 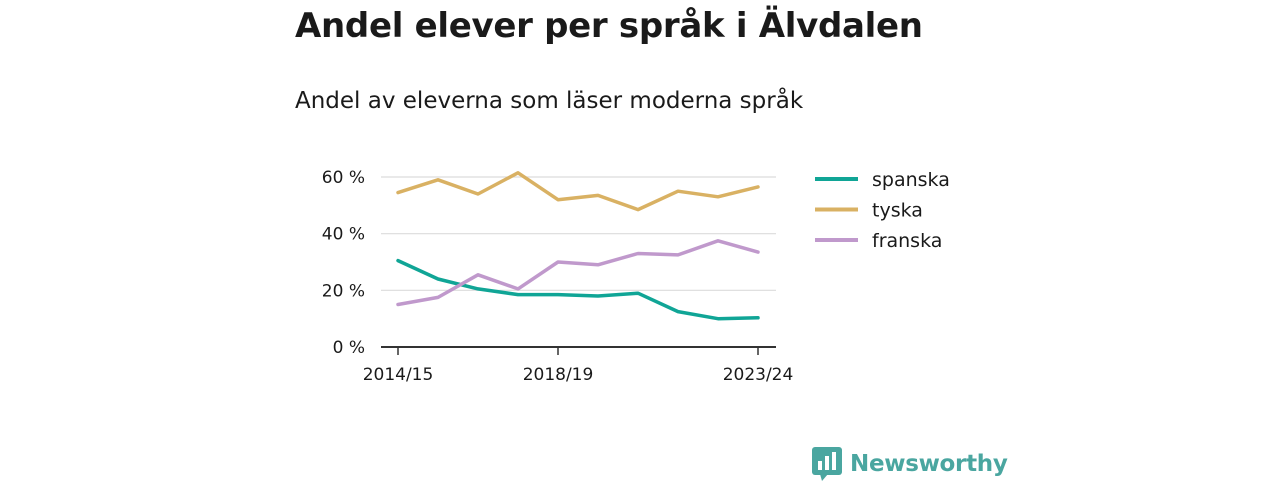 What do you see at coordinates (578, 233) in the screenshot?
I see `grid-lines` at bounding box center [578, 233].